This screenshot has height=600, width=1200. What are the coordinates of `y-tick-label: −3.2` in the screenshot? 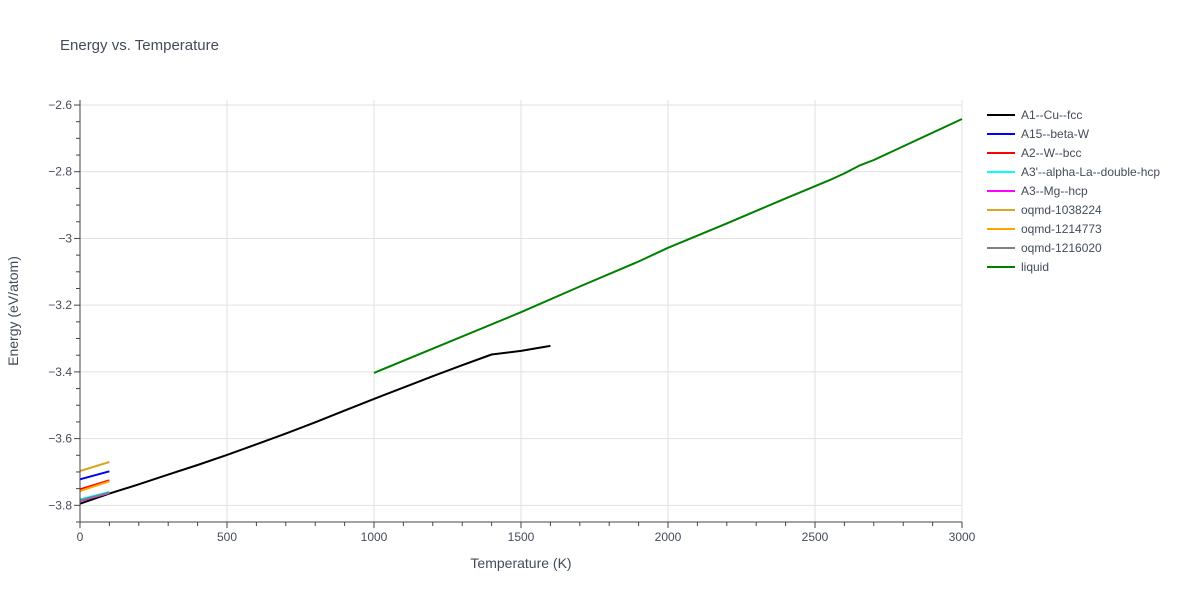 It's located at (60, 305).